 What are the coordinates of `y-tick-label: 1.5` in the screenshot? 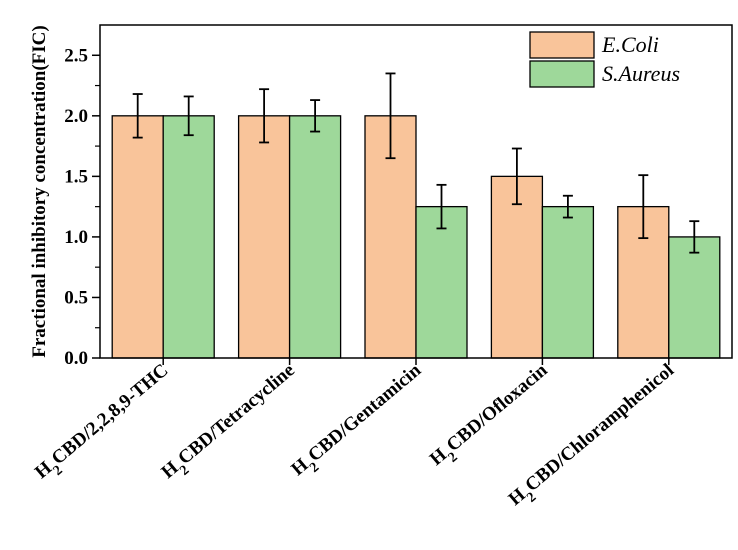 It's located at (76, 176).